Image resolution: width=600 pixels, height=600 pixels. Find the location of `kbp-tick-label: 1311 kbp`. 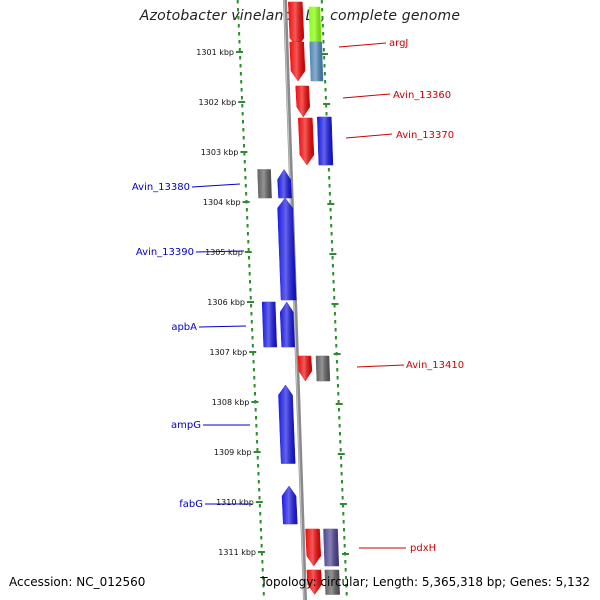

kbp-tick-label: 1311 kbp is located at coordinates (237, 552).